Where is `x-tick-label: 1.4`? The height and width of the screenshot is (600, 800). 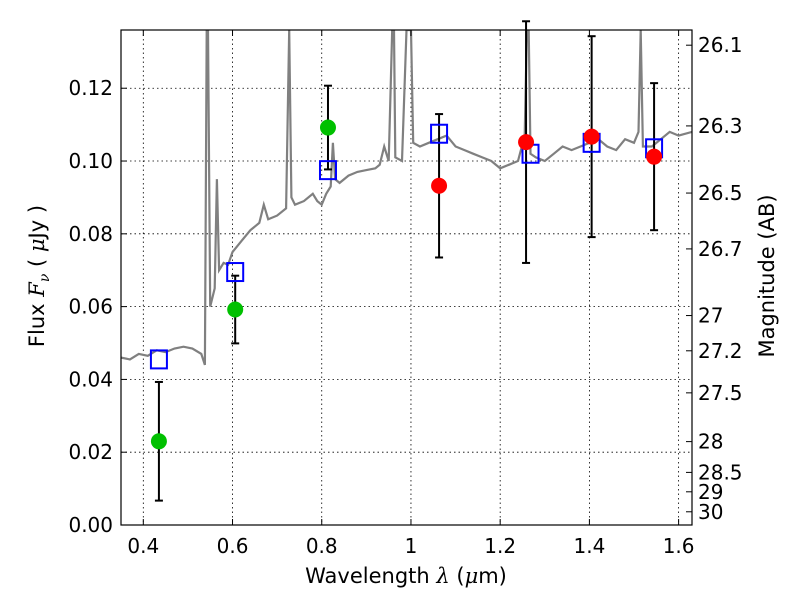 x-tick-label: 1.4 is located at coordinates (589, 546).